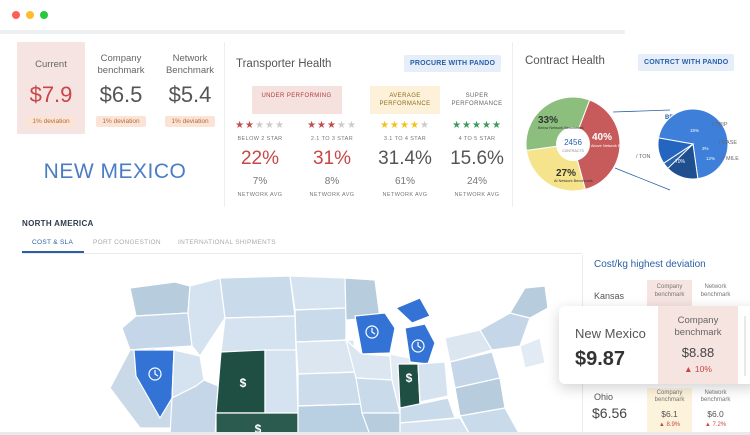 This screenshot has height=435, width=750. Describe the element at coordinates (227, 242) in the screenshot. I see `tab-international-shipments: INTERNATIONAL SHIPMENTS` at that location.